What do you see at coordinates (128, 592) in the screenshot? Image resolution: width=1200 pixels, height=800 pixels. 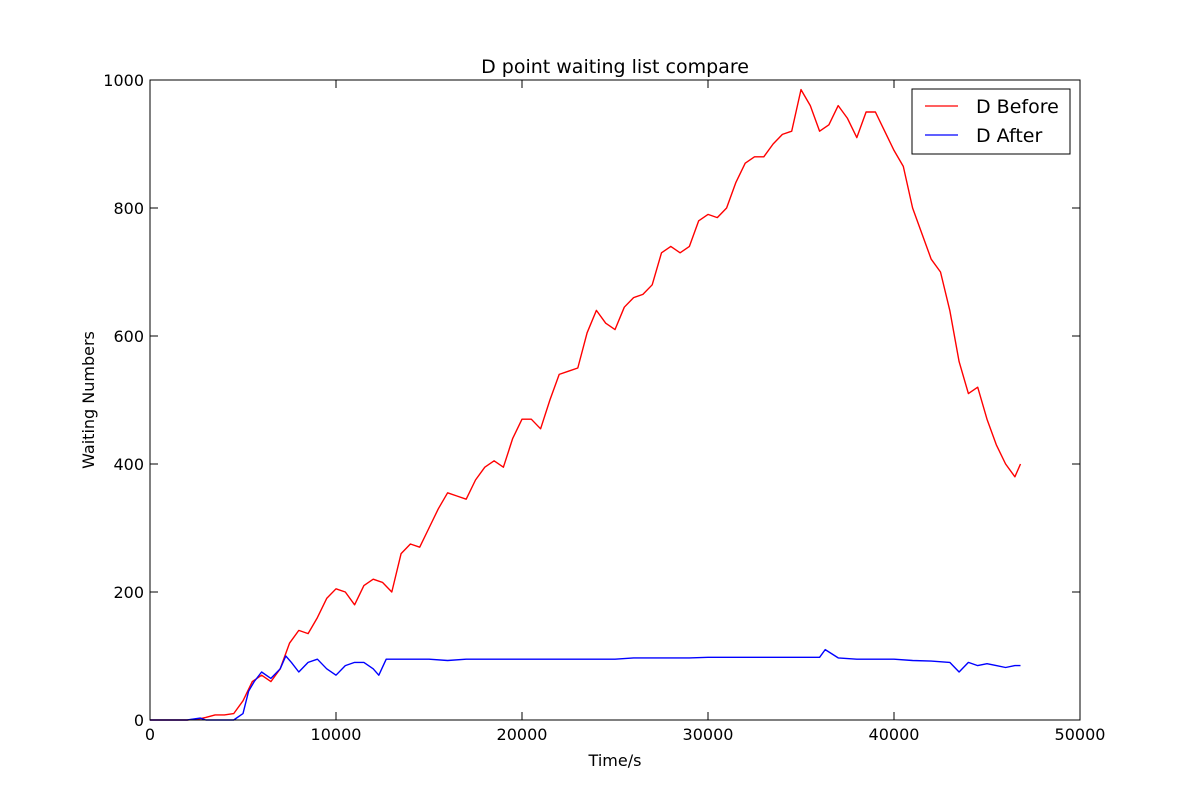 I see `y-tick-label: 200` at bounding box center [128, 592].